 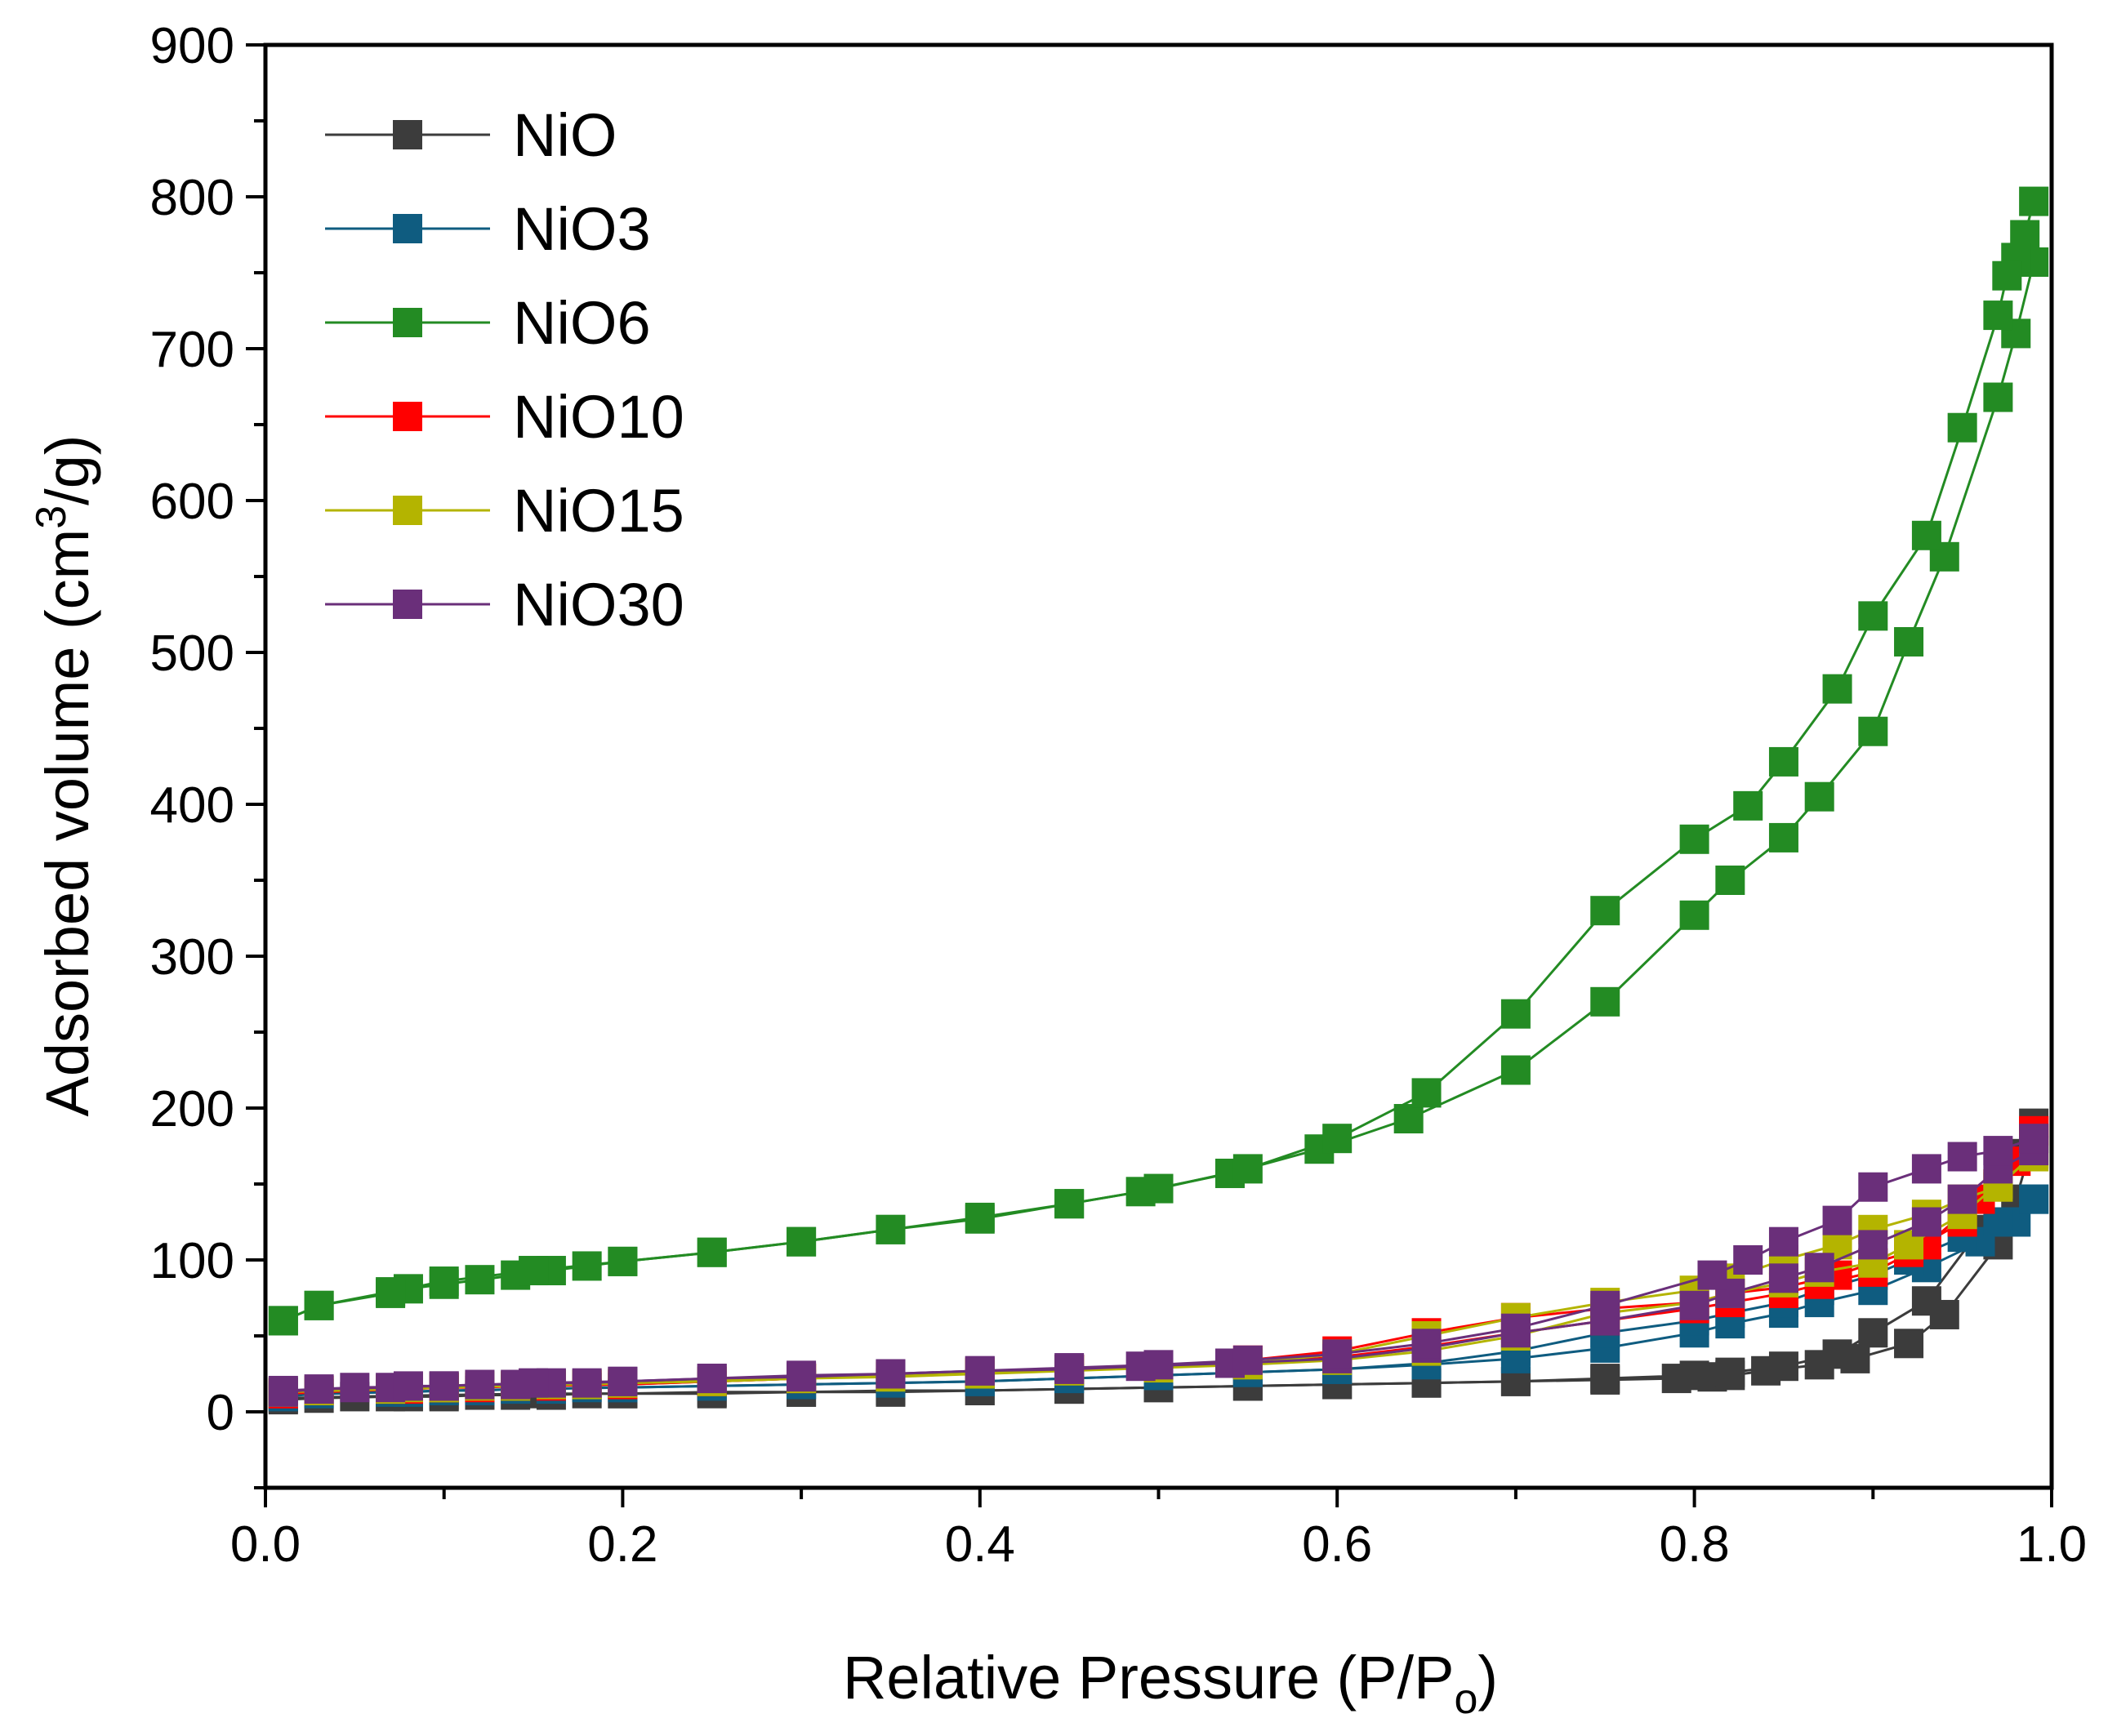 I want to click on legend-item-nio10: NiO10, so click(x=504, y=417).